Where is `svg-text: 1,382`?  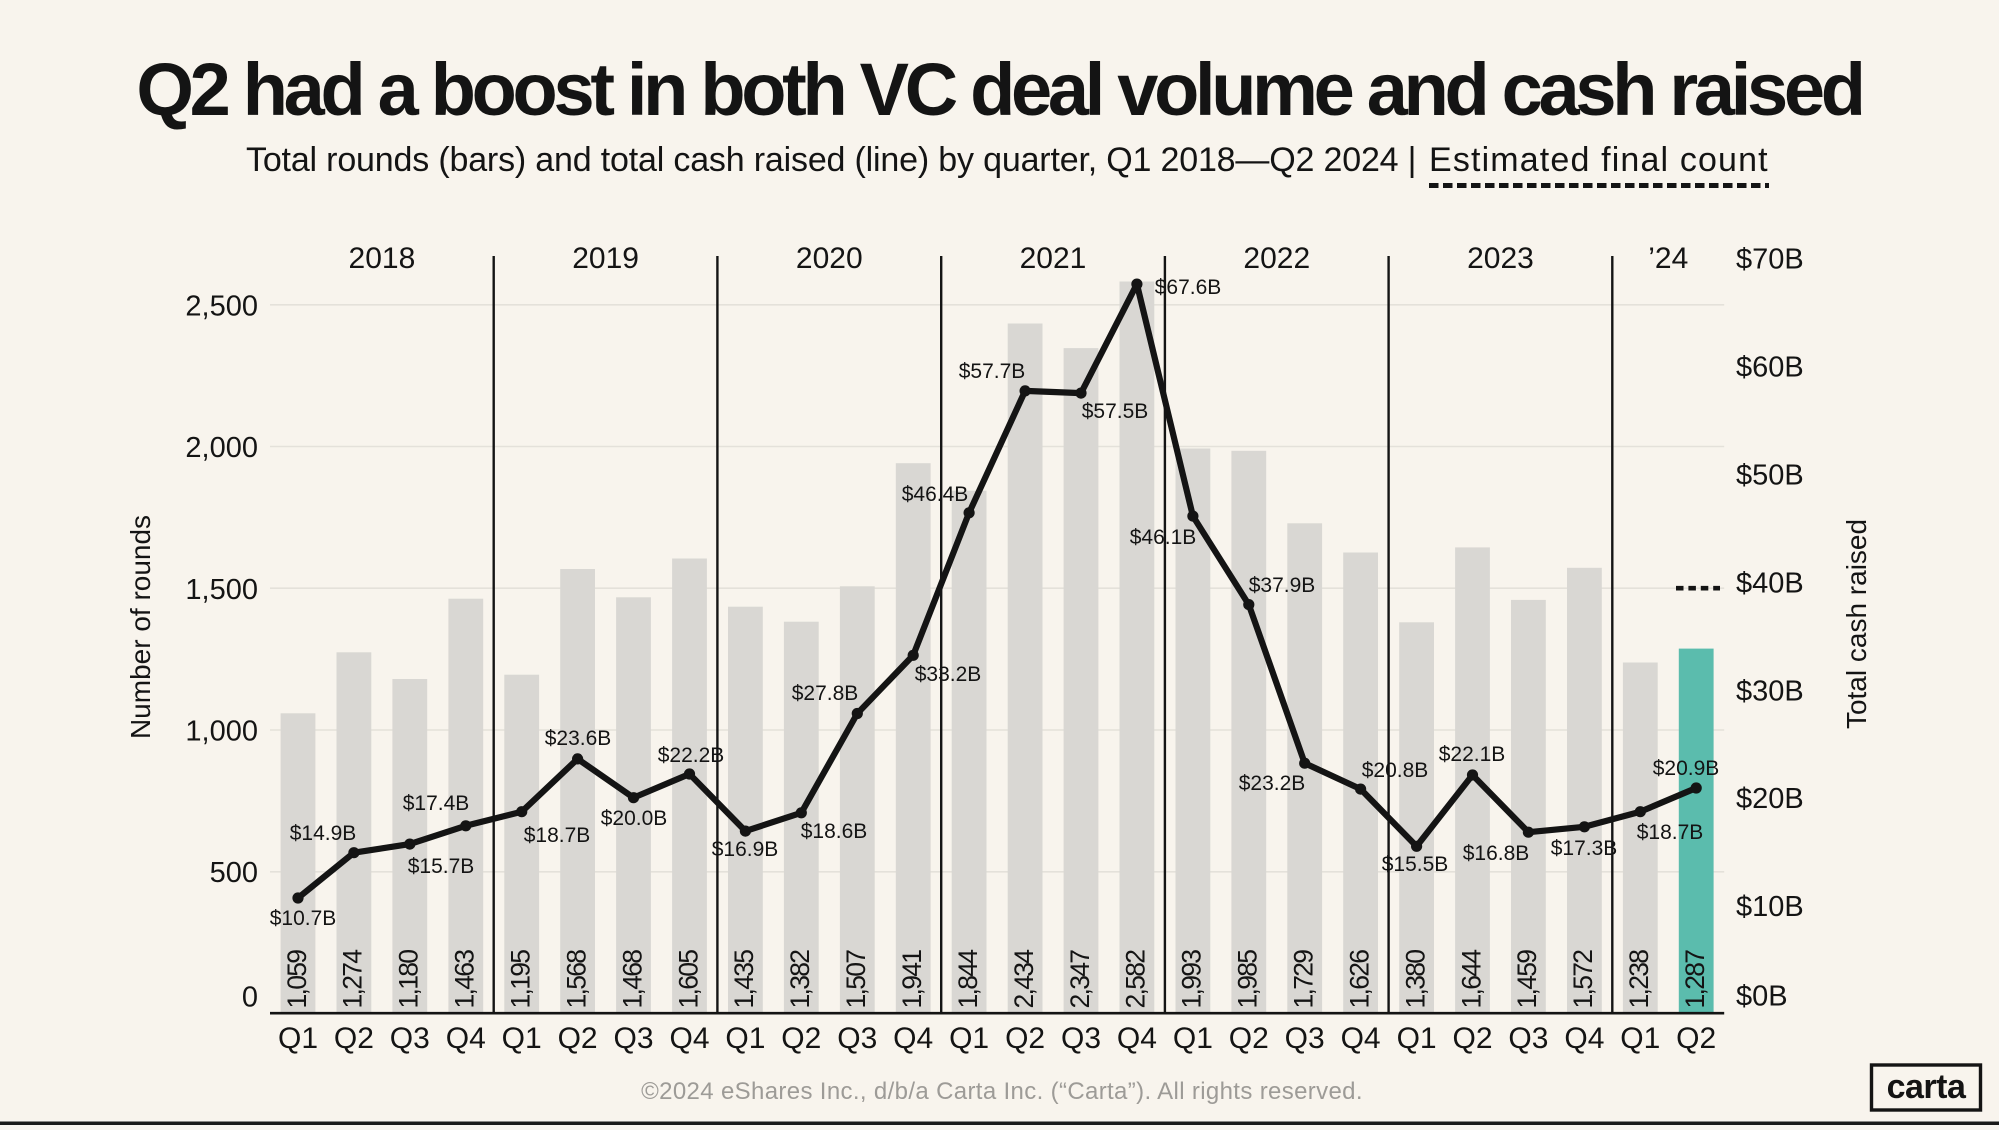 svg-text: 1,382 is located at coordinates (800, 979).